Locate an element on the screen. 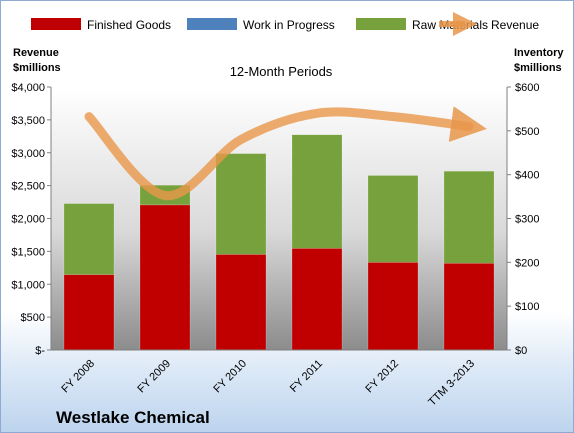  left-tick-label: $3,000 is located at coordinates (28, 154).